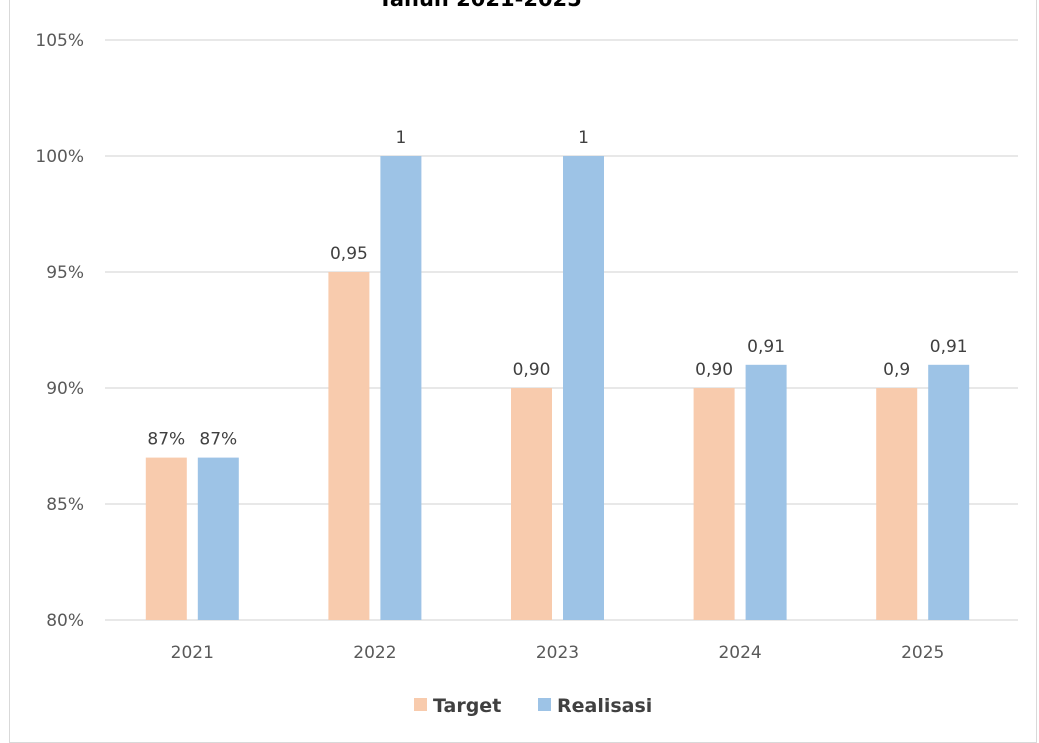  Describe the element at coordinates (739, 653) in the screenshot. I see `x-tick-label: 2024` at that location.